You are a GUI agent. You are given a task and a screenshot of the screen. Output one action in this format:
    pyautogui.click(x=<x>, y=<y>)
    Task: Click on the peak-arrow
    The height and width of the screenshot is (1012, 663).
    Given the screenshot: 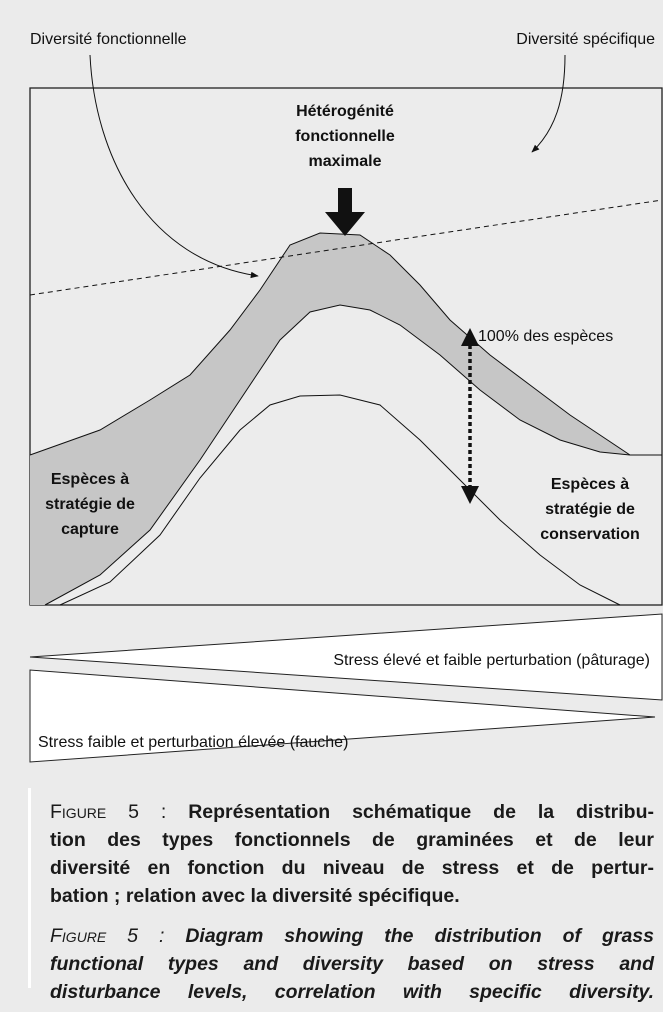 What is the action you would take?
    pyautogui.click(x=345, y=212)
    